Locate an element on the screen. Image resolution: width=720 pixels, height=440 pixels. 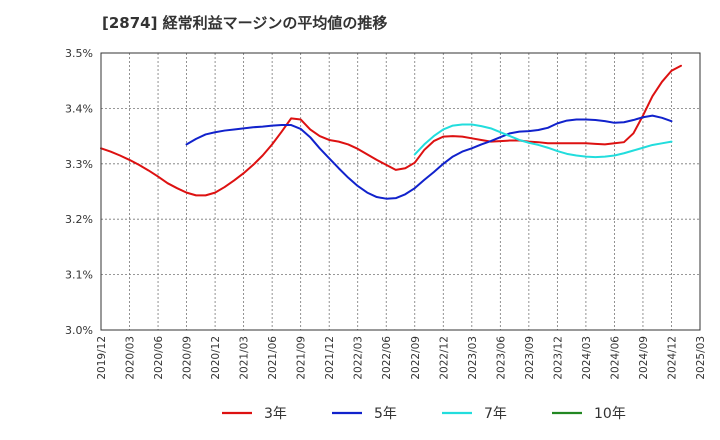
y-tick-label: 3.5% is located at coordinates (79, 53).